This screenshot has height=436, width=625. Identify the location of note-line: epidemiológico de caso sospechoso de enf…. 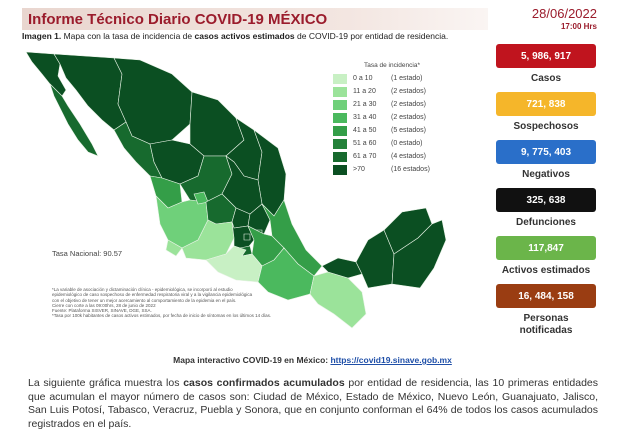
(152, 295).